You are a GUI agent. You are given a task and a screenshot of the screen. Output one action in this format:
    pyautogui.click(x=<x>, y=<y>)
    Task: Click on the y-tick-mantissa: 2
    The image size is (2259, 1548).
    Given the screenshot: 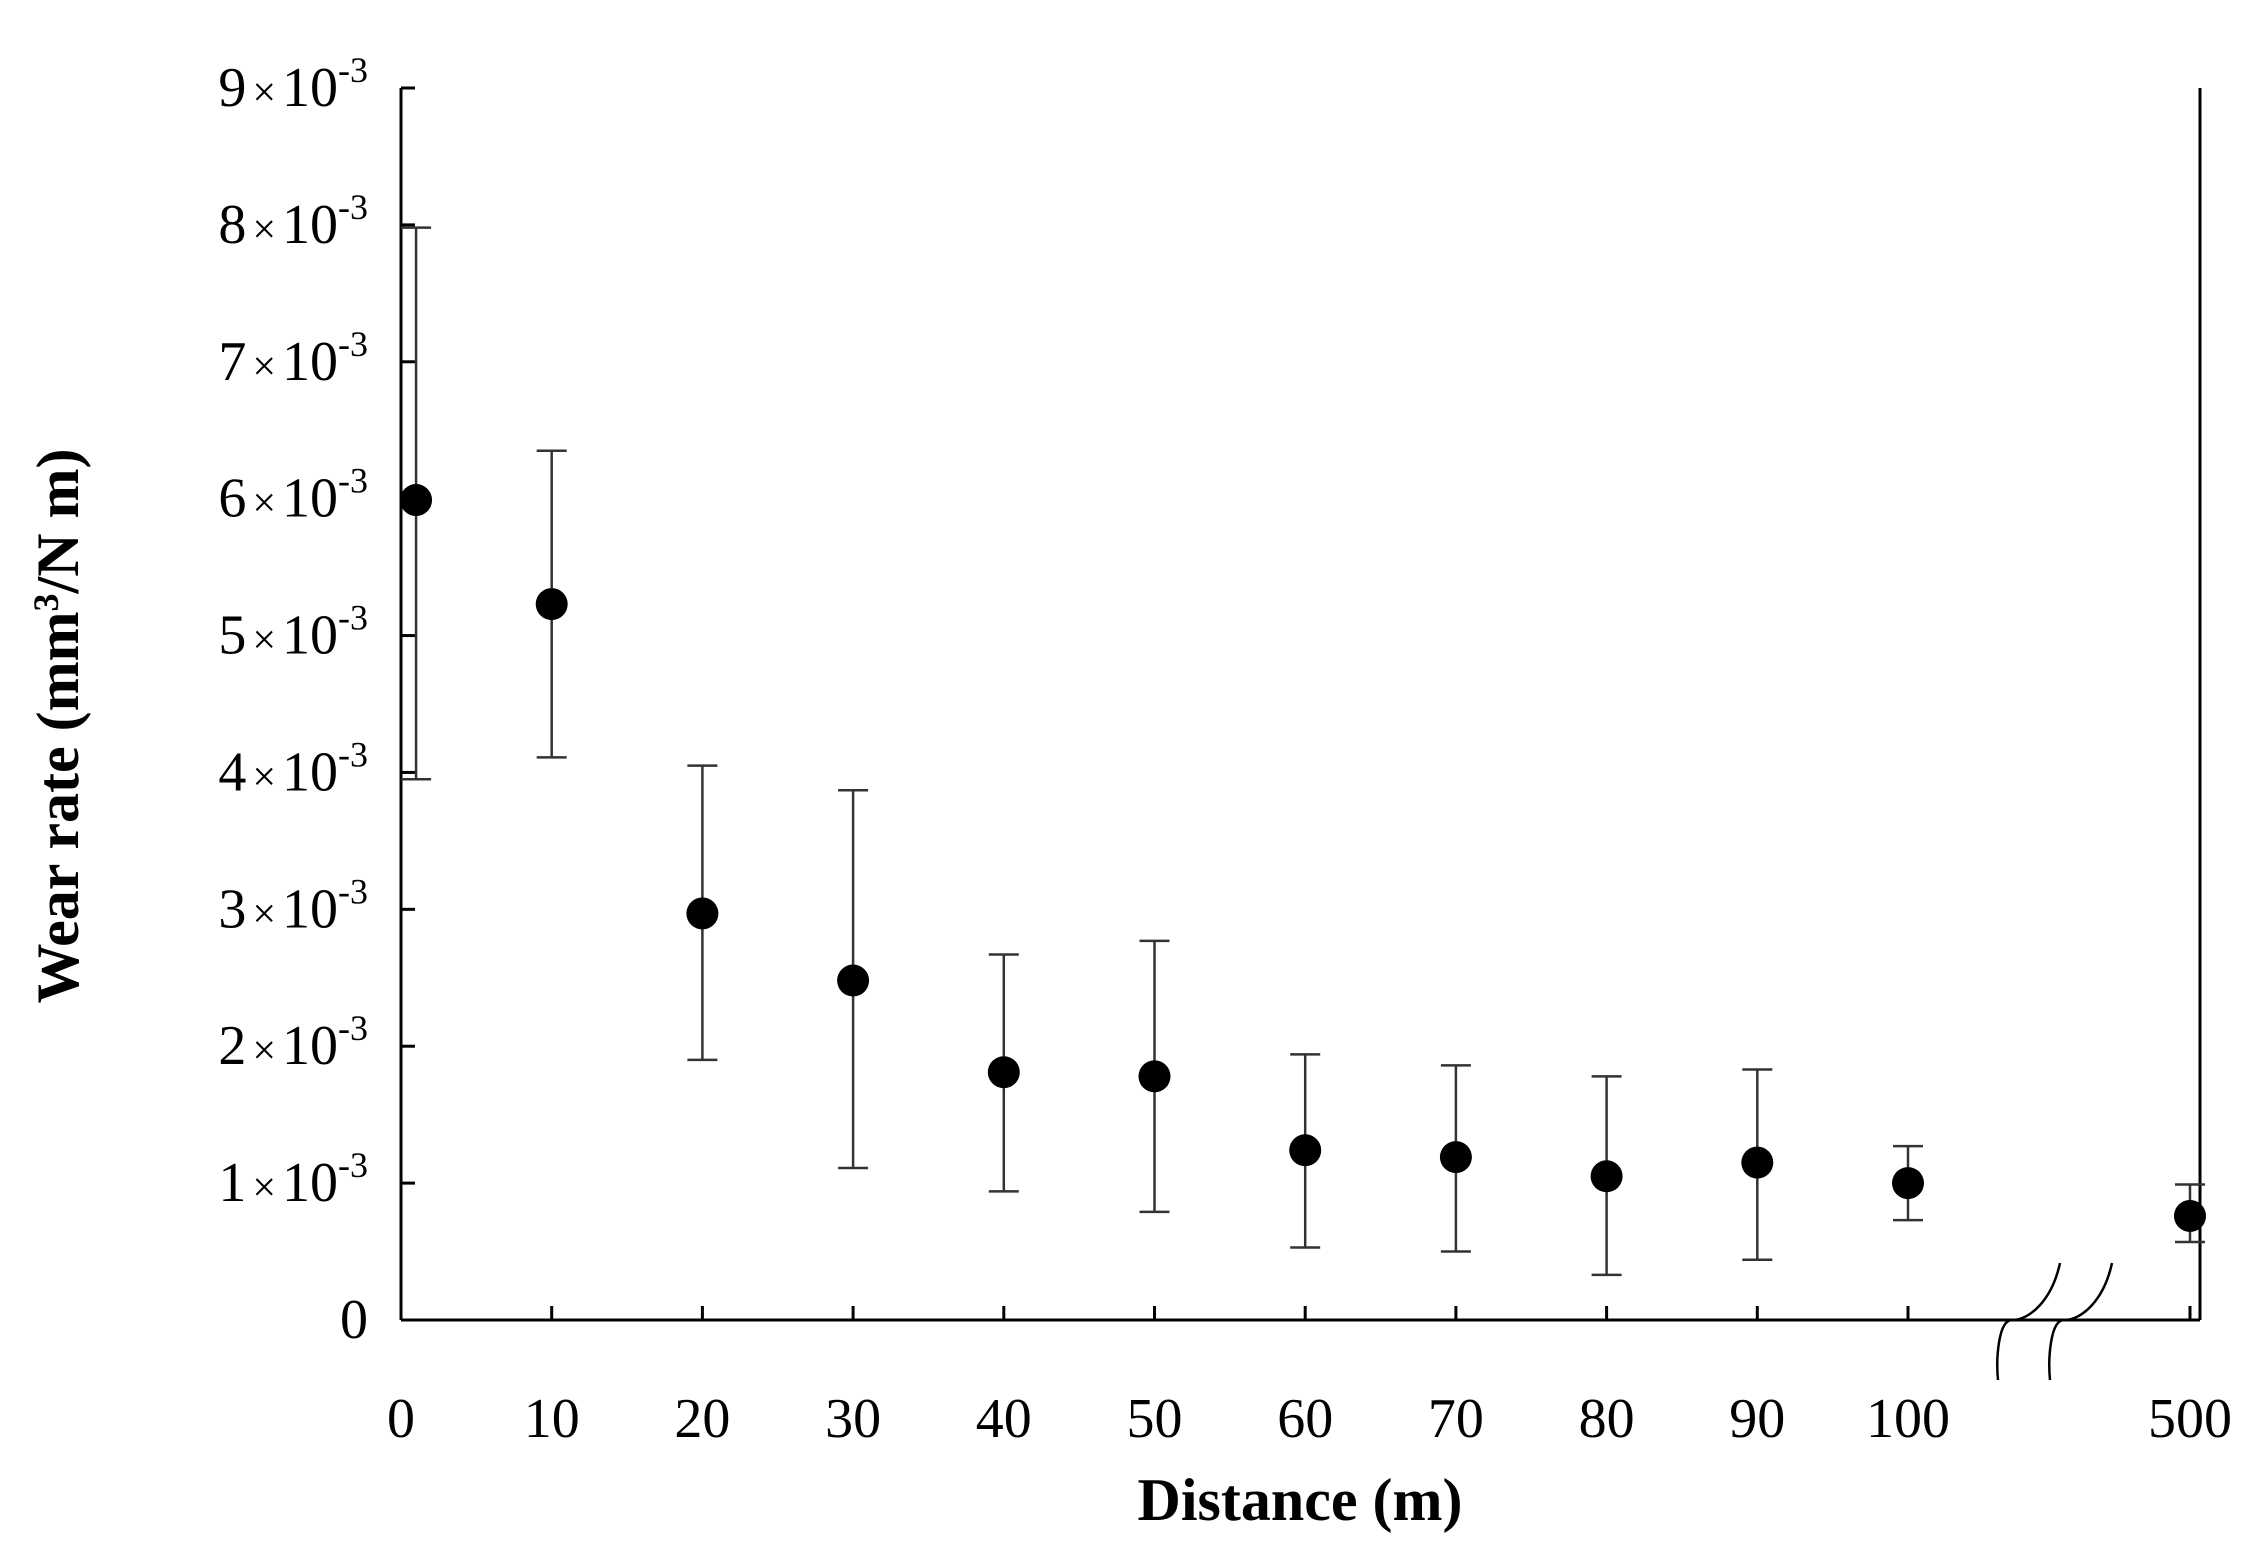 What is the action you would take?
    pyautogui.click(x=232, y=1046)
    